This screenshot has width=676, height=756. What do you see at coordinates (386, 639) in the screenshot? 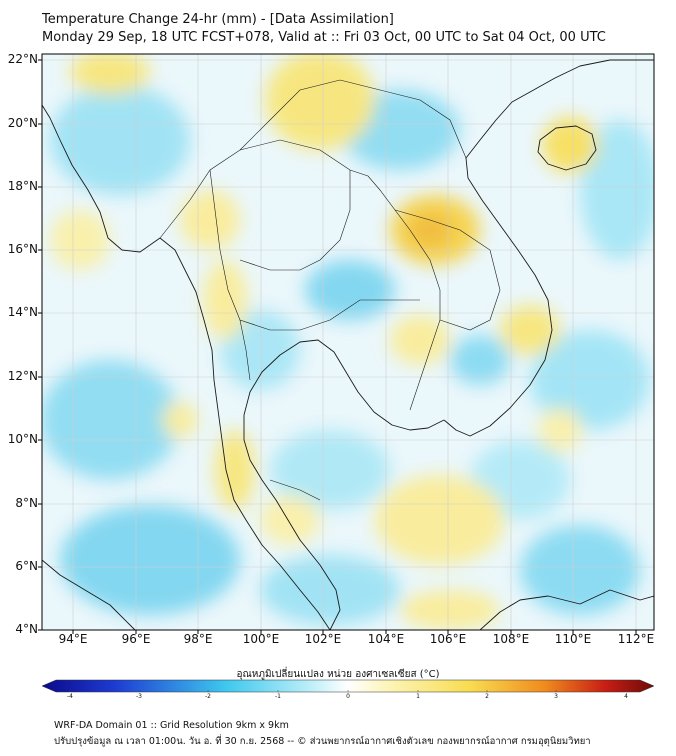
I see `lon-label: 104°E` at bounding box center [386, 639].